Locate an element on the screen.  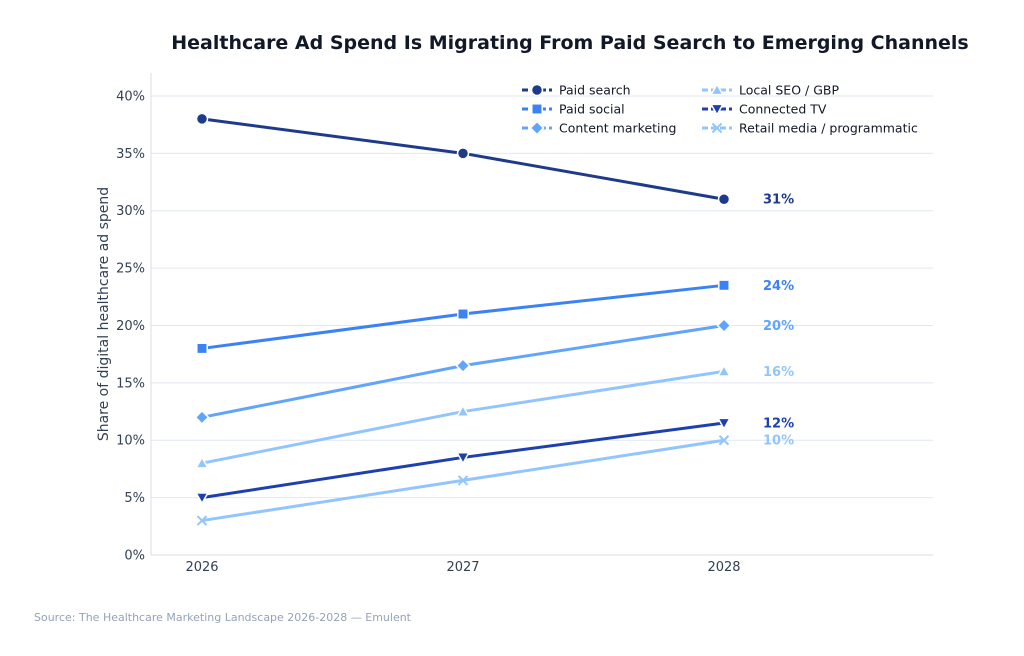
y-tick-label: 25% is located at coordinates (130, 269).